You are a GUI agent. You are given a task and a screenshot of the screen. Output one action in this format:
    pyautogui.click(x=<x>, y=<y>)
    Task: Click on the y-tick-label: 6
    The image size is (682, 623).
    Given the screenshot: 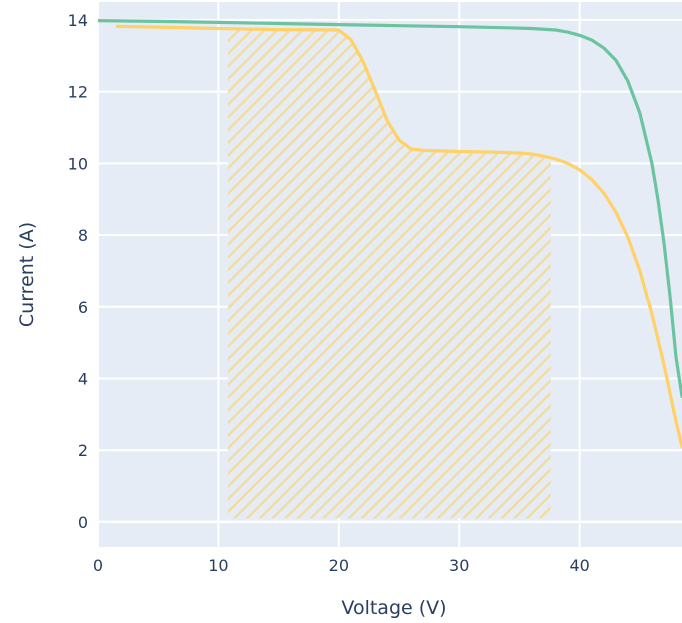 What is the action you would take?
    pyautogui.click(x=83, y=307)
    